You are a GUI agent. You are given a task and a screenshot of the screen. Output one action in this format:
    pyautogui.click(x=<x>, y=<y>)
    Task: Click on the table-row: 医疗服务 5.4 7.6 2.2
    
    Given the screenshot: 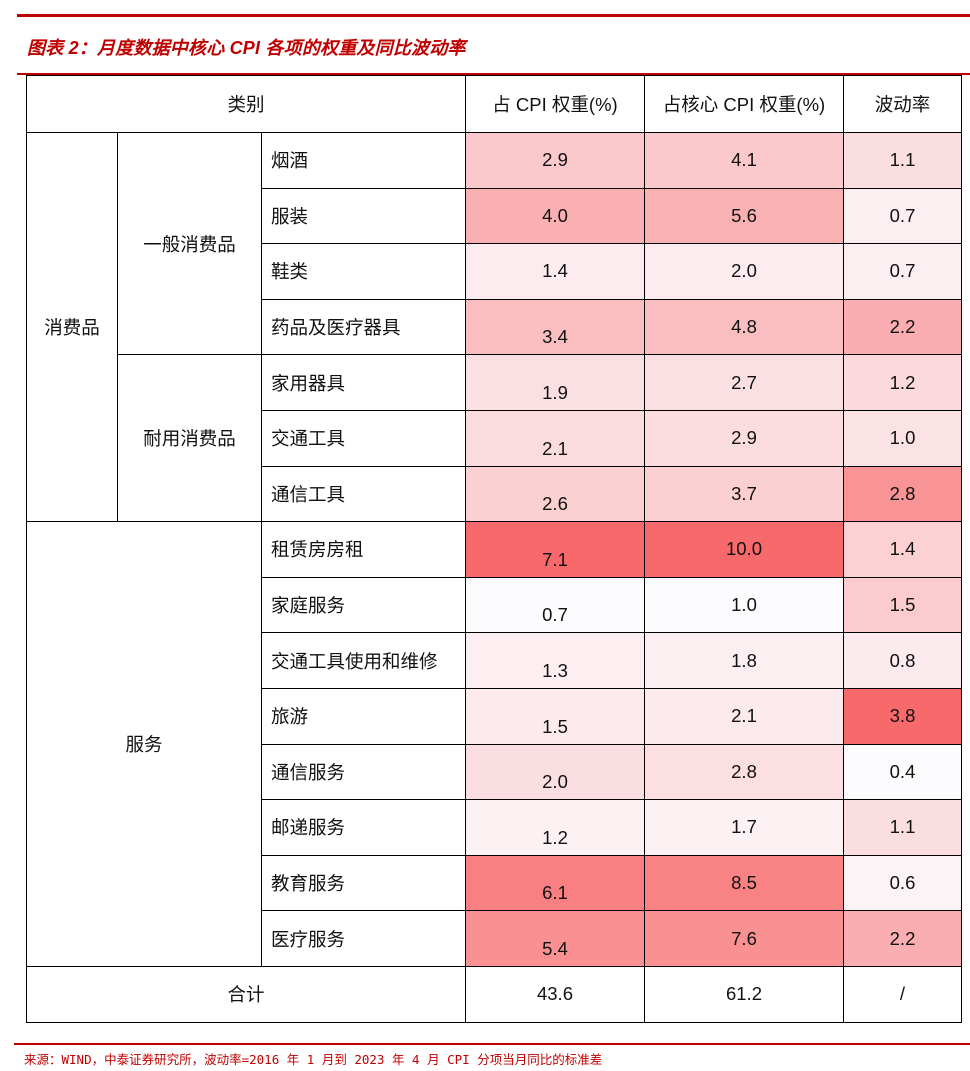 What is the action you would take?
    pyautogui.click(x=494, y=938)
    